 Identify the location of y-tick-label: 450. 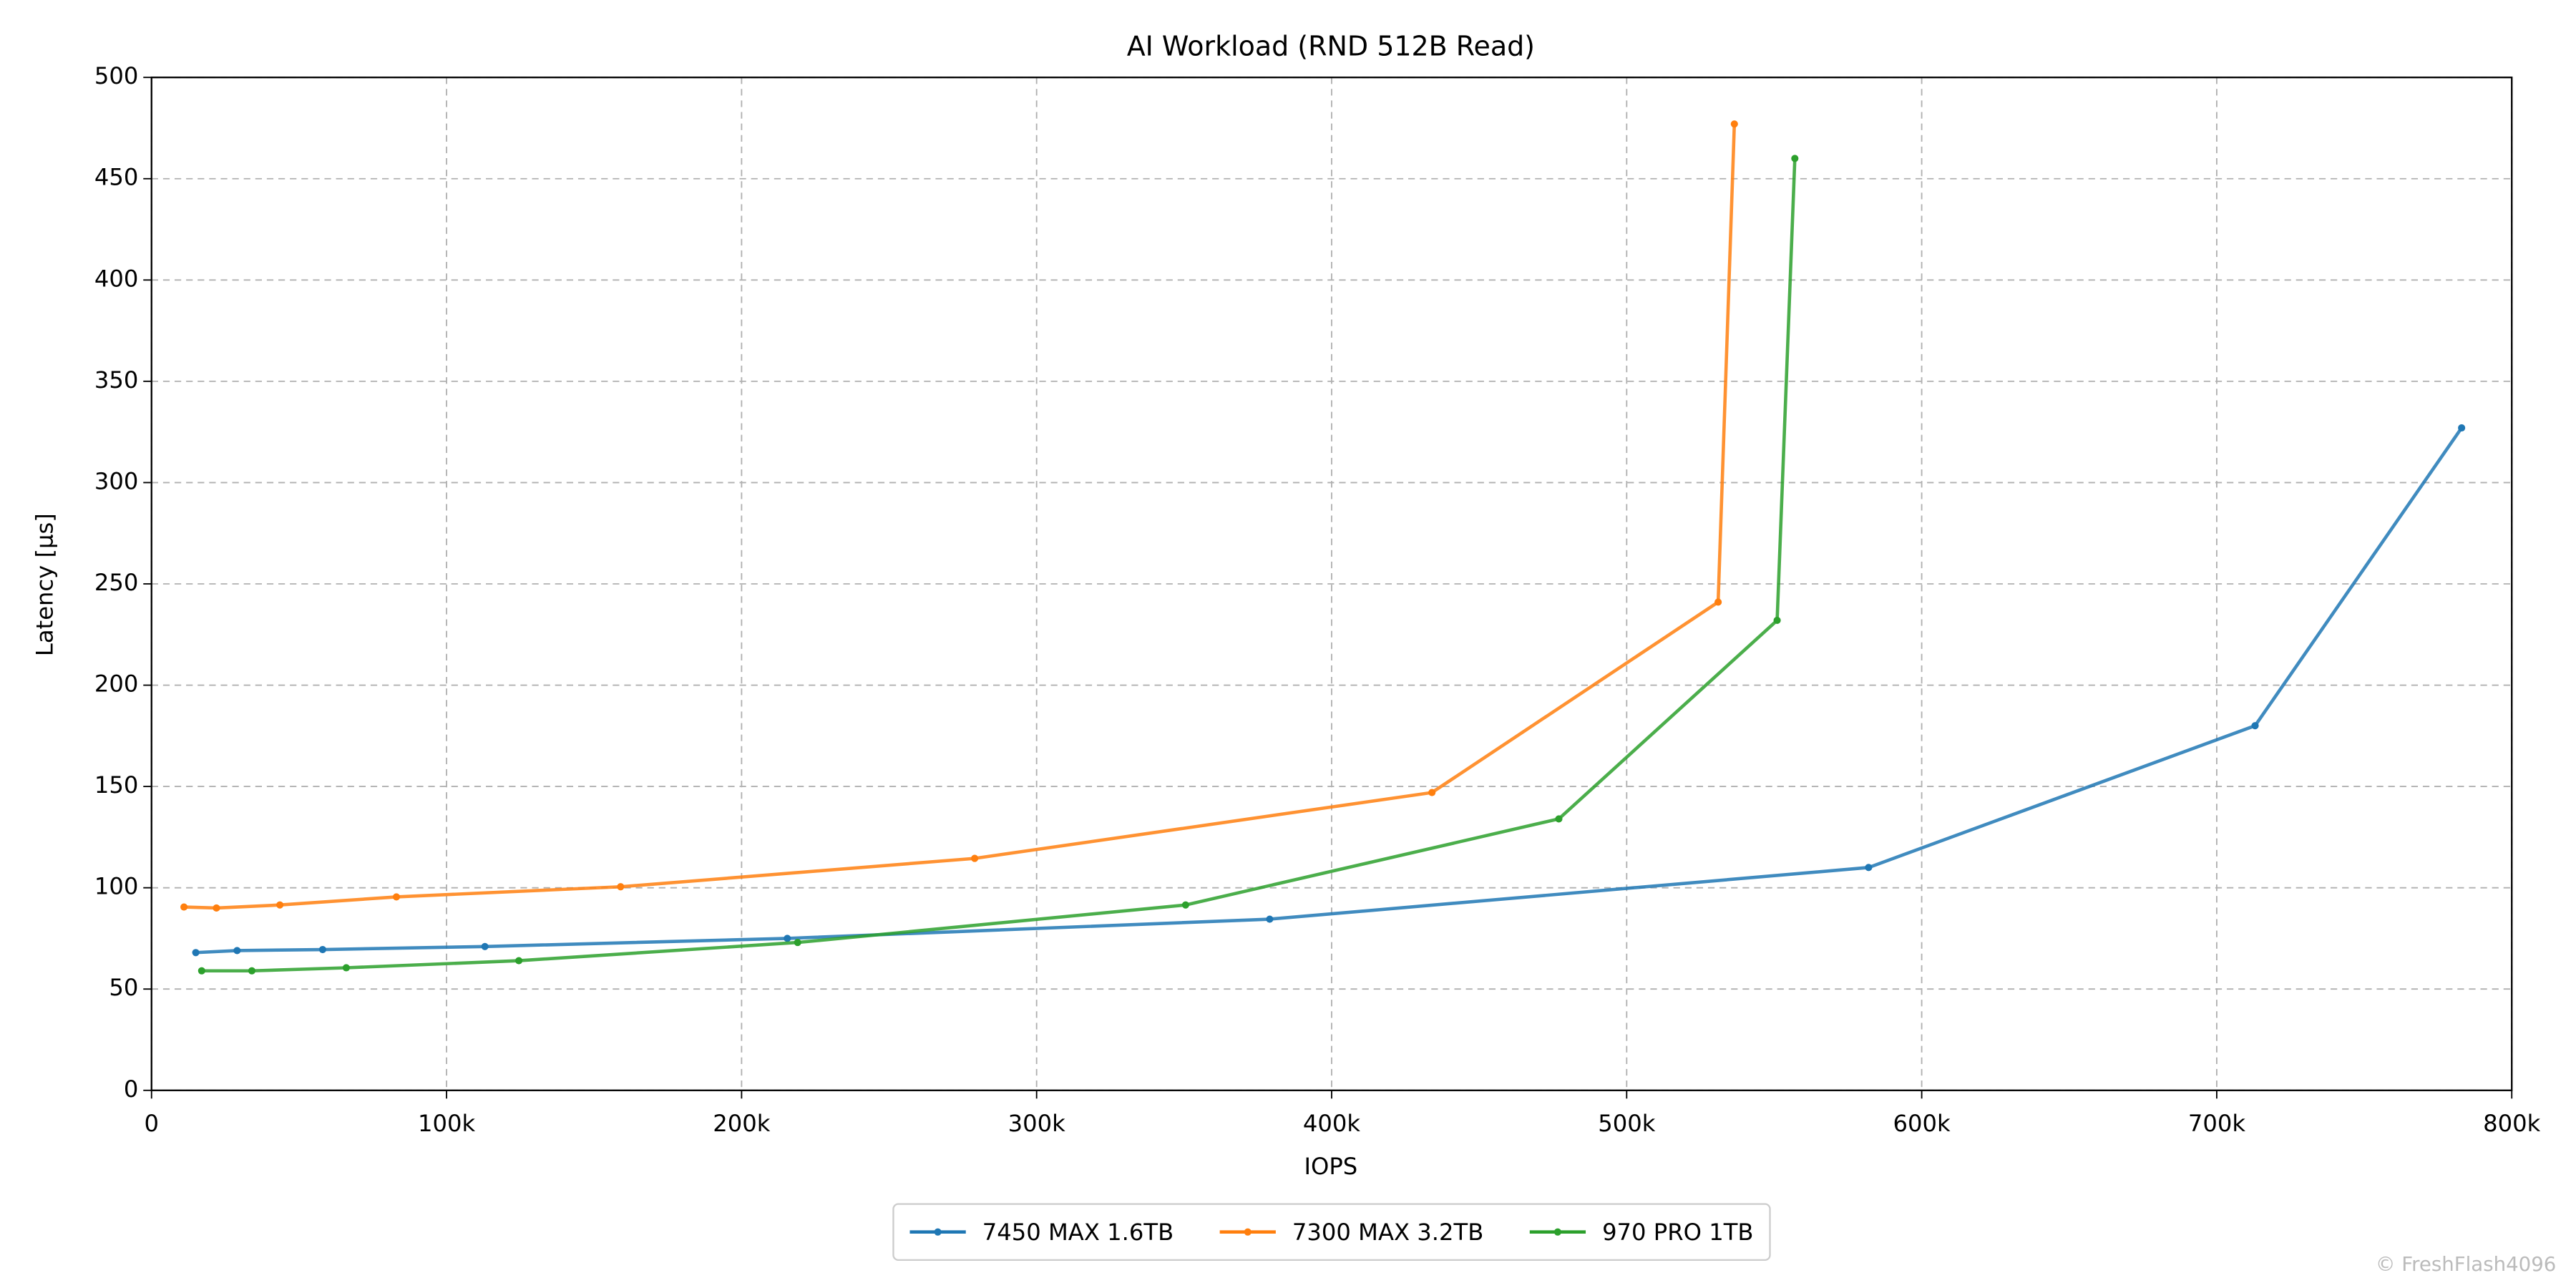
(116, 177).